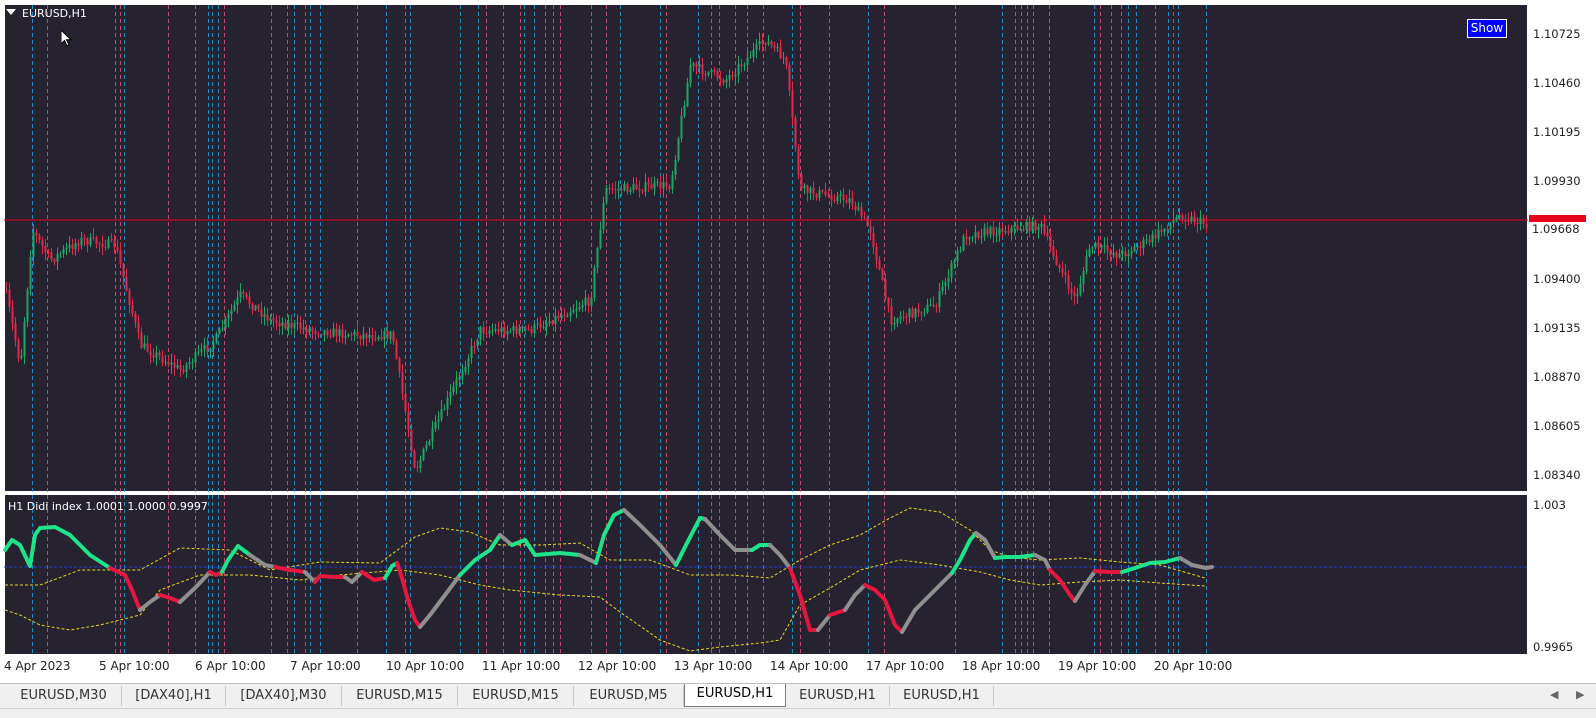 Image resolution: width=1596 pixels, height=718 pixels. Describe the element at coordinates (713, 666) in the screenshot. I see `time-axis-label: 13 Apr 10:00` at that location.